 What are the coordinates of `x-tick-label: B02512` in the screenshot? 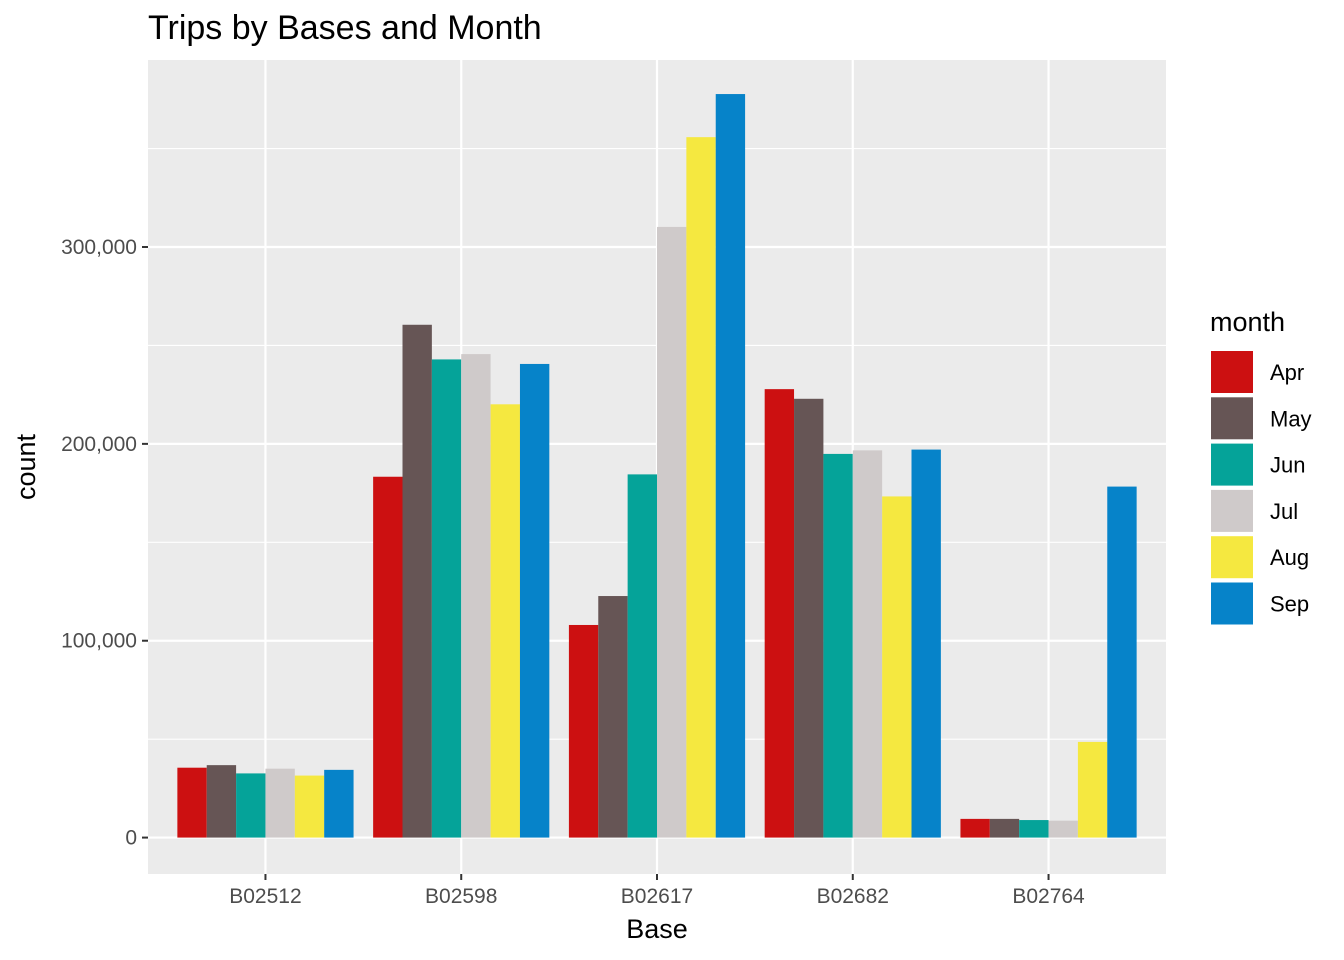 It's located at (265, 896).